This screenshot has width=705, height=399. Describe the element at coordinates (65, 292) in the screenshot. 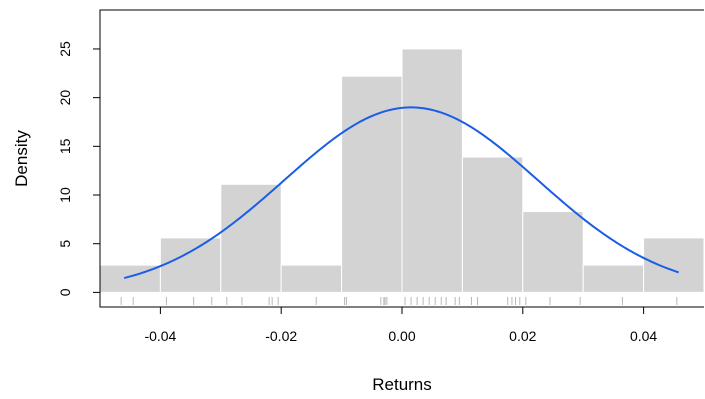

I see `y-tick-label: 0` at that location.